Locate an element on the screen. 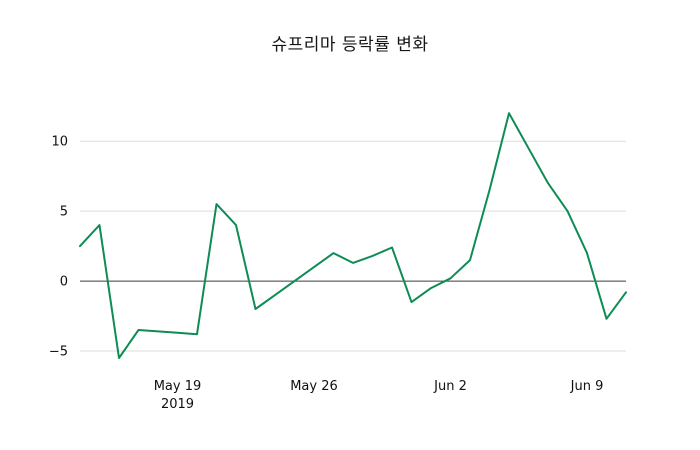  x-tick-year-label: 2019 is located at coordinates (177, 404).